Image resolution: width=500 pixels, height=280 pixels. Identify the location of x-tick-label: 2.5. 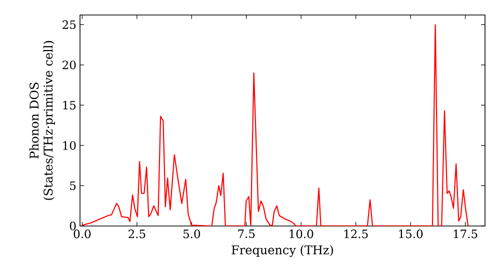
(137, 234).